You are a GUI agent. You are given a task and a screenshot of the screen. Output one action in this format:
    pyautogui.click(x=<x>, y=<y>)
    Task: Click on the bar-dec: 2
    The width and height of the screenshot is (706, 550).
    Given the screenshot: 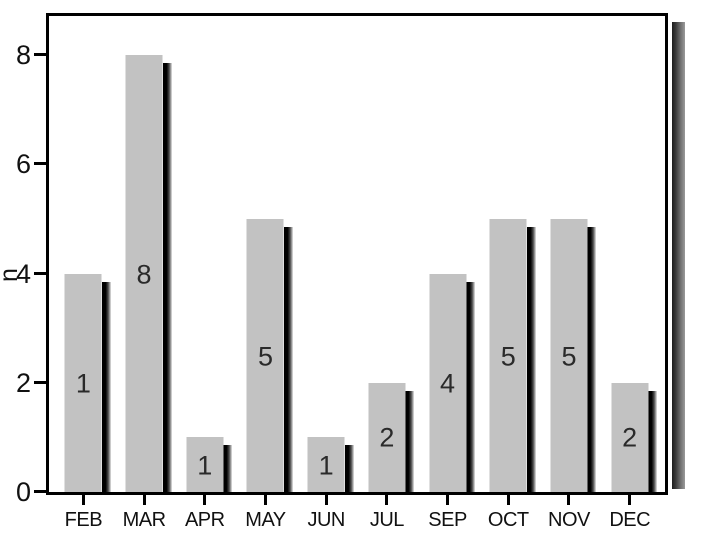 What is the action you would take?
    pyautogui.click(x=630, y=437)
    